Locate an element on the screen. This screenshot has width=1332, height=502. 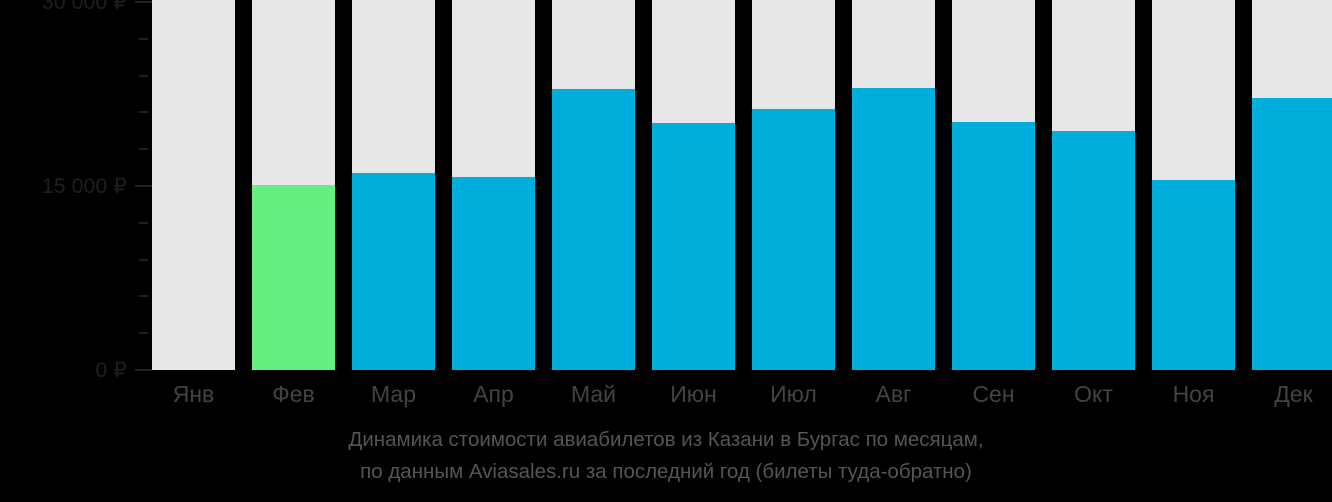
x-axis-label: Дек is located at coordinates (1293, 394).